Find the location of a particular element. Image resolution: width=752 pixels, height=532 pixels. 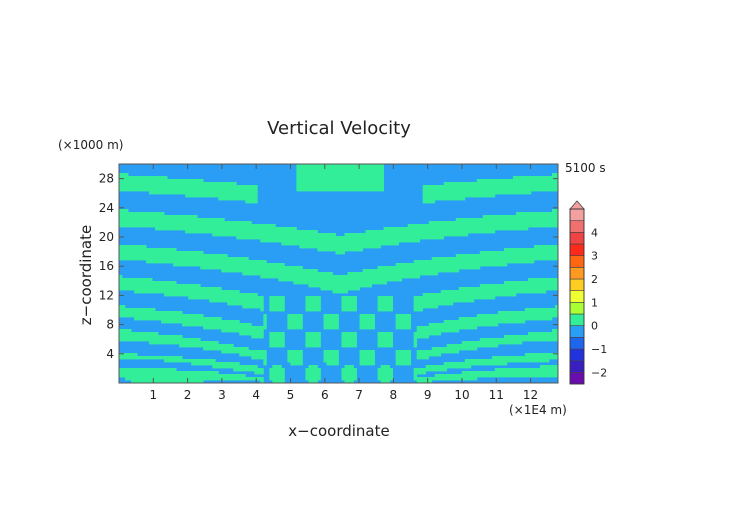

x-tick-label: 11 is located at coordinates (496, 395).